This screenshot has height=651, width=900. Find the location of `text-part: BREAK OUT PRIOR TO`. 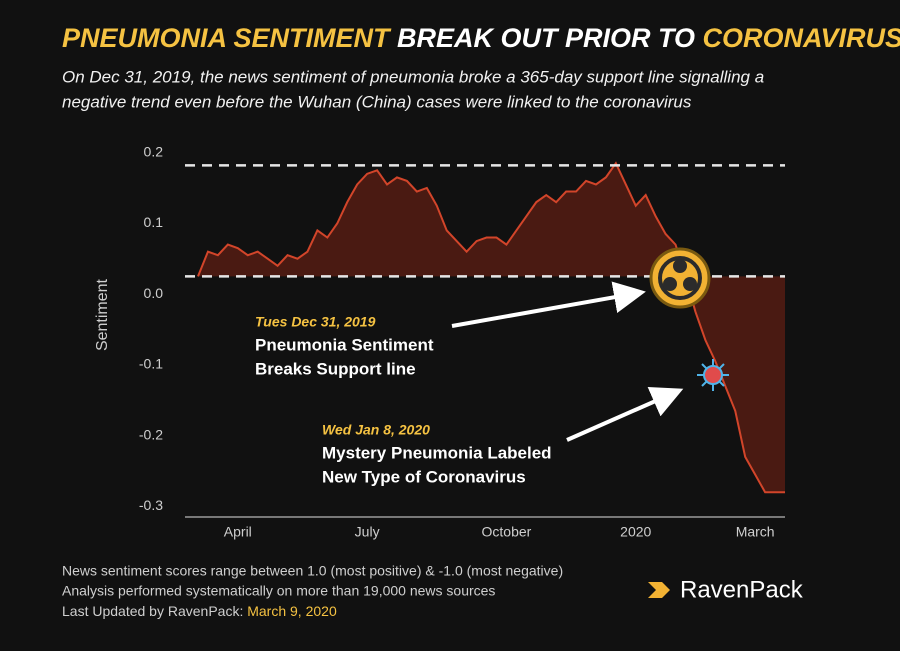

text-part: BREAK OUT PRIOR TO is located at coordinates (546, 38).